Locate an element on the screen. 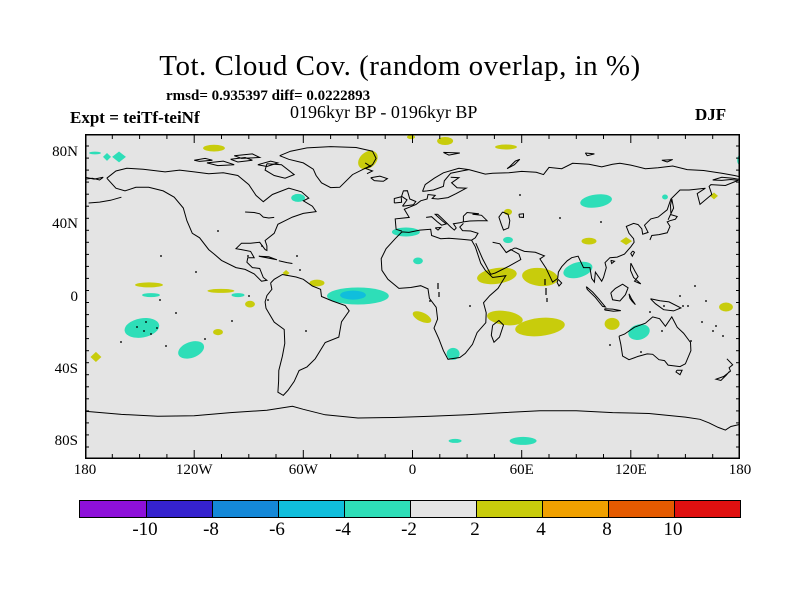  map-dashes is located at coordinates (492, 290).